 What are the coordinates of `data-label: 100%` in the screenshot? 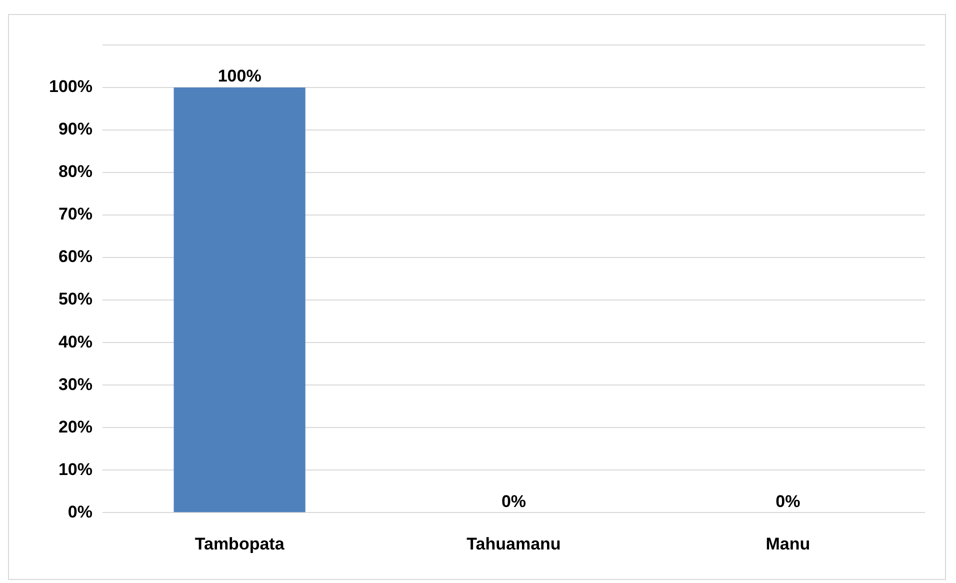 It's located at (240, 76).